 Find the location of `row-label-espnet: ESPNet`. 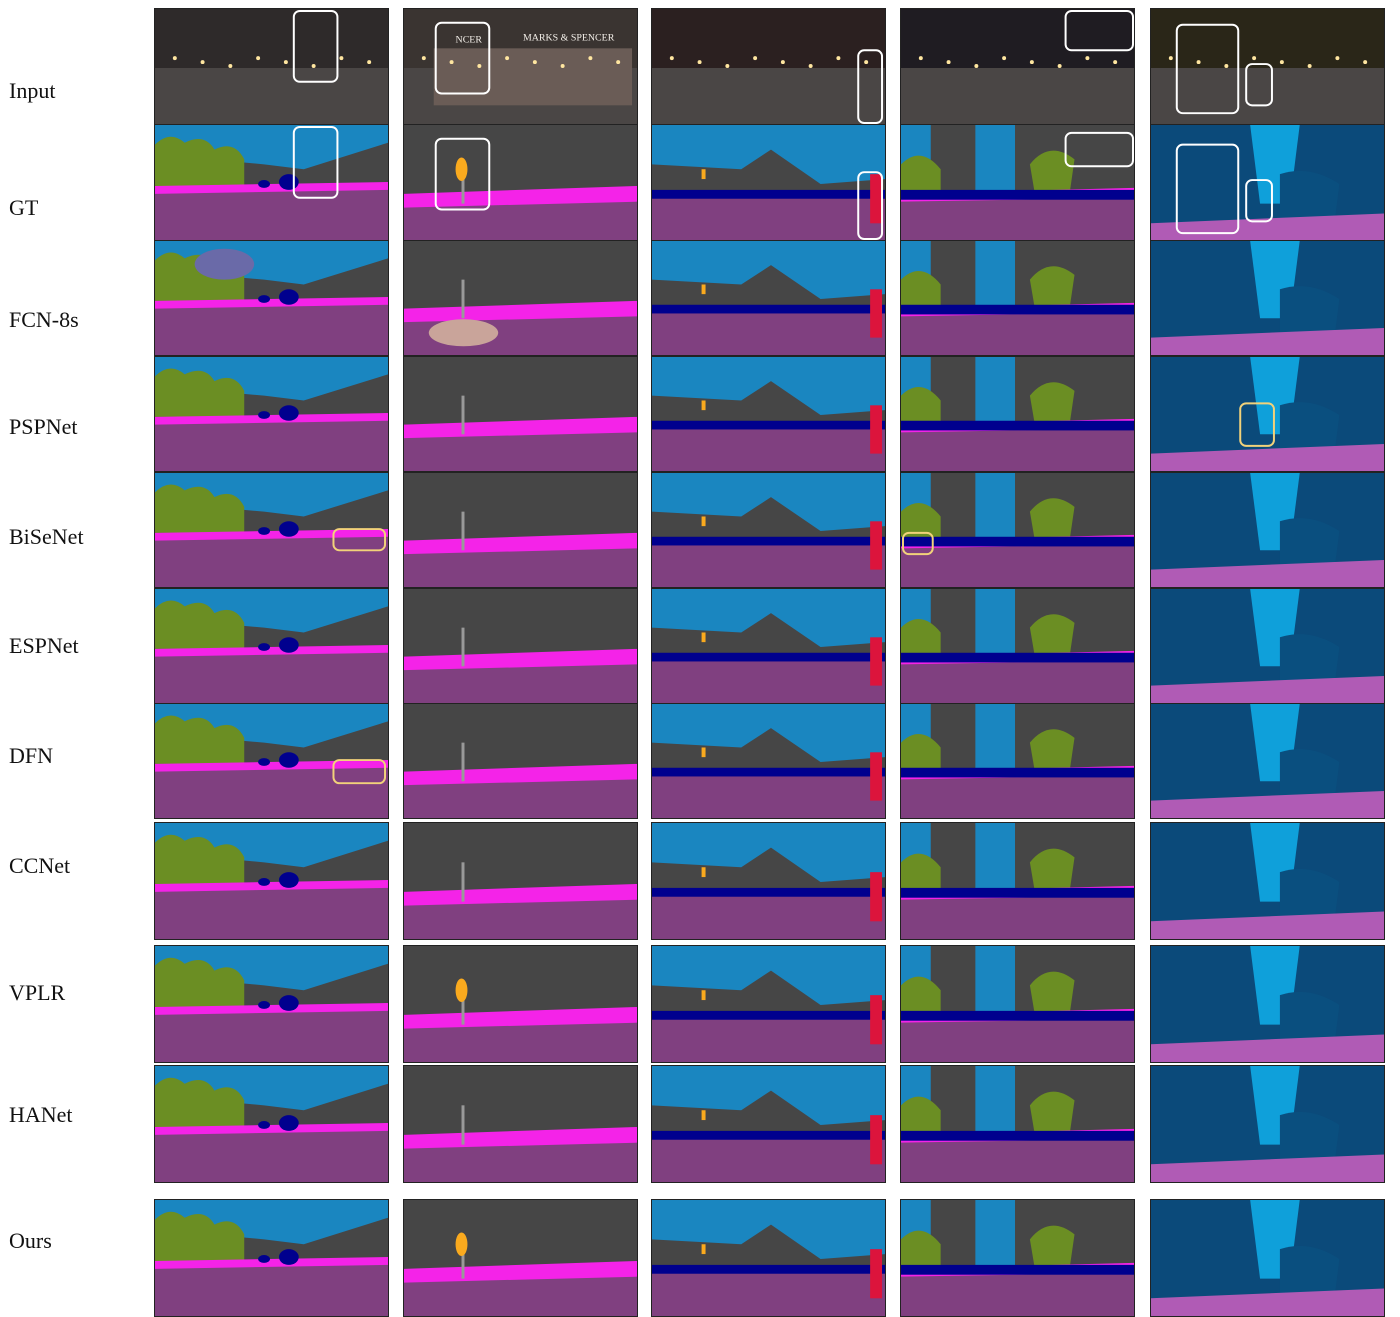

row-label-espnet: ESPNet is located at coordinates (44, 645).